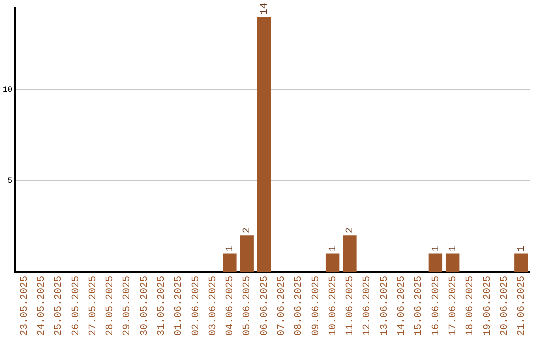 This screenshot has width=540, height=340. I want to click on x-tick-label: 26.05.2025, so click(76, 306).